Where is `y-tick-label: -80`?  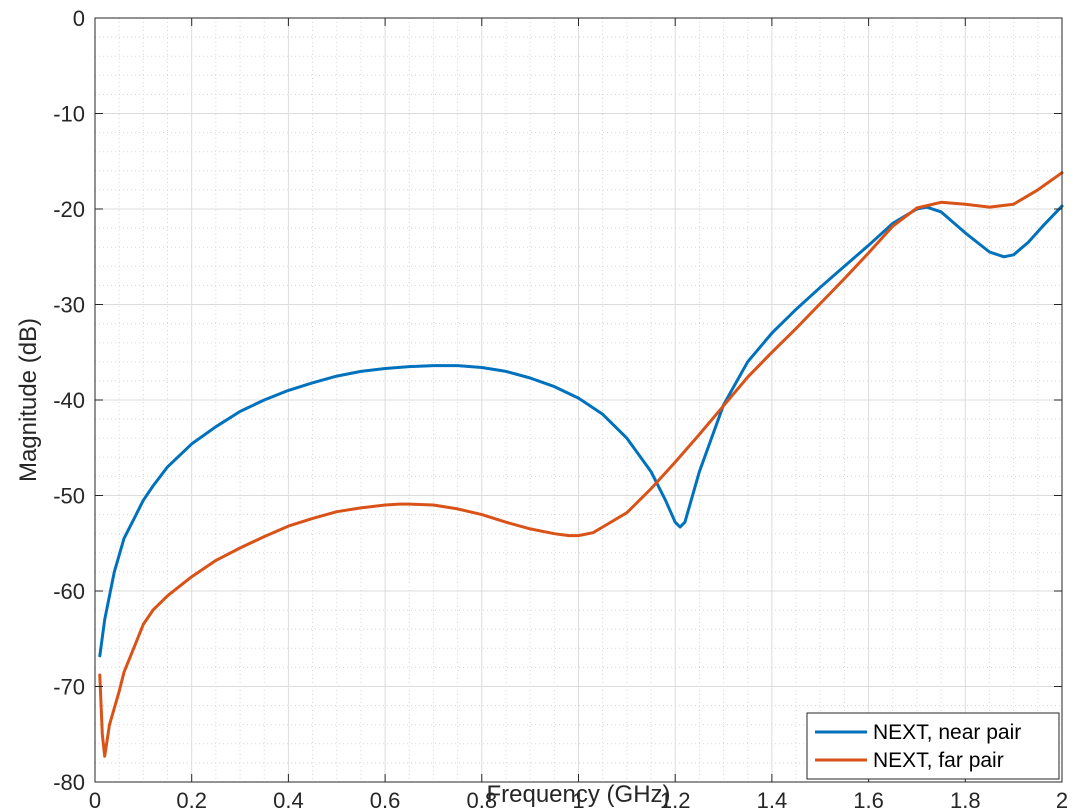
y-tick-label: -80 is located at coordinates (69, 782).